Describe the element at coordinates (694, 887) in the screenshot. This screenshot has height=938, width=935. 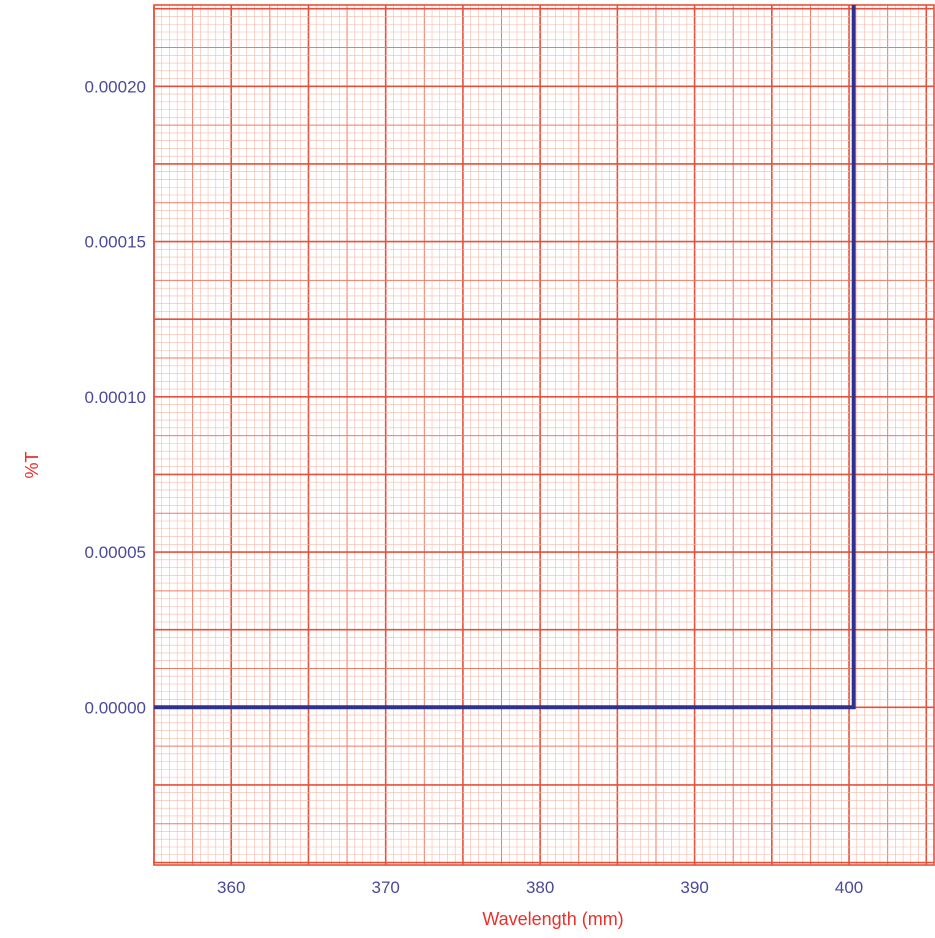
I see `x-tick-label: 390` at that location.